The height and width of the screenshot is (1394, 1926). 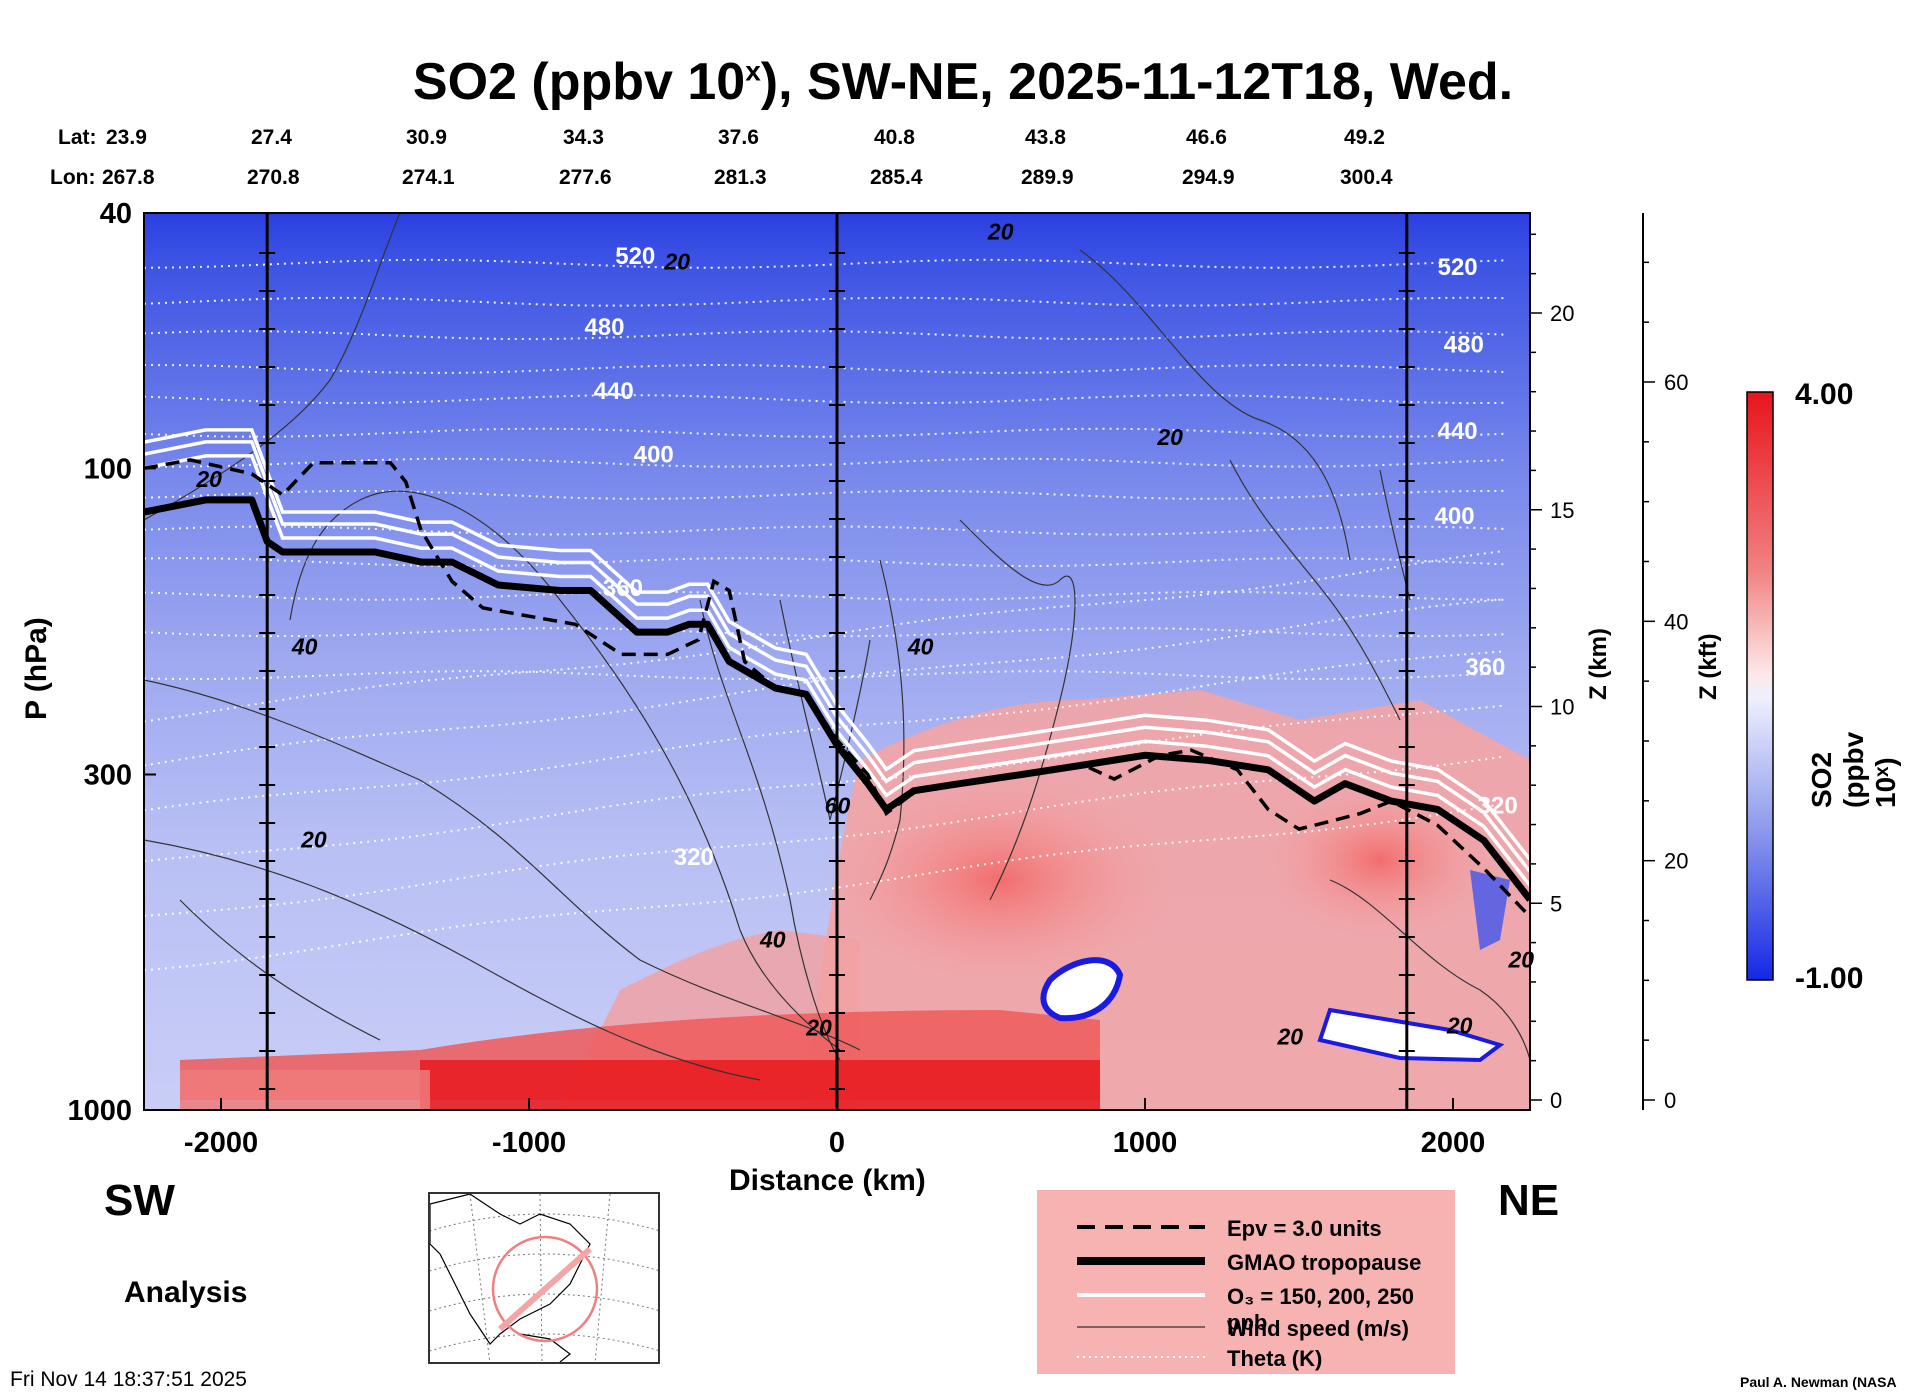 I want to click on lon-value: 274.1, so click(x=428, y=177).